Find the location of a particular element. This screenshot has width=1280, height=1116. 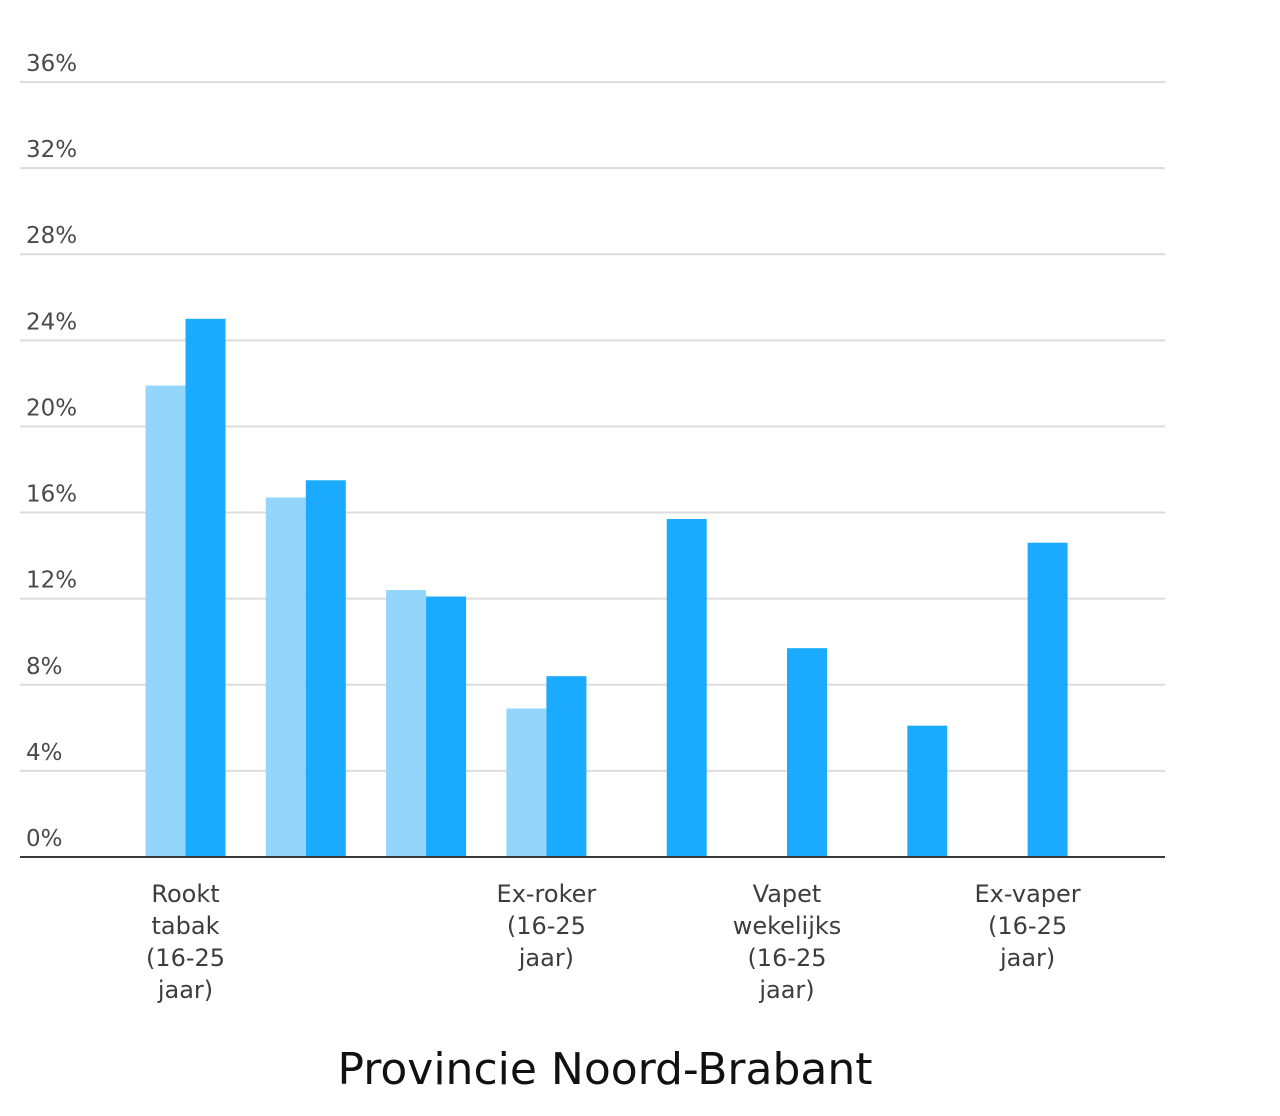

y-axis-ticks: 0% 4% 8% 12% 16% 20% 24% 28% 32% 36% is located at coordinates (51, 451).